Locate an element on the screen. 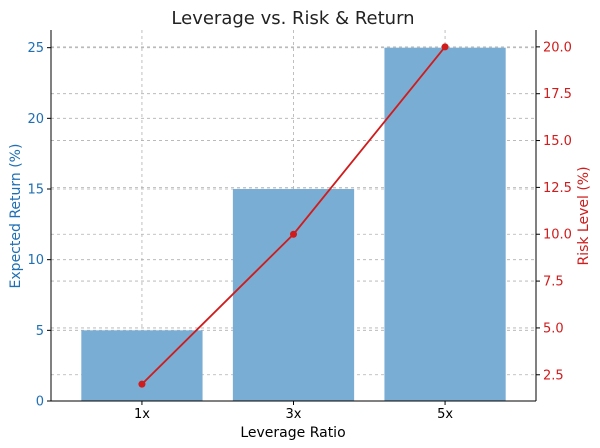  right-tick-label-5: 5.0 is located at coordinates (553, 328).